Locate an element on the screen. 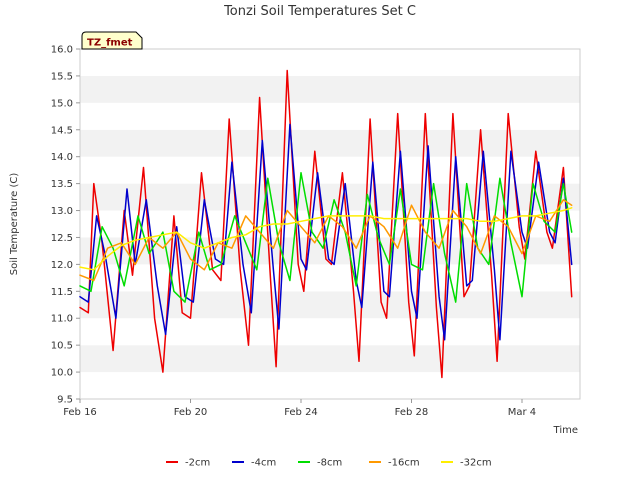  x-axis-ticks: Feb 16 Feb 20 Feb 24 Feb 28 Mar 4 is located at coordinates (299, 408).